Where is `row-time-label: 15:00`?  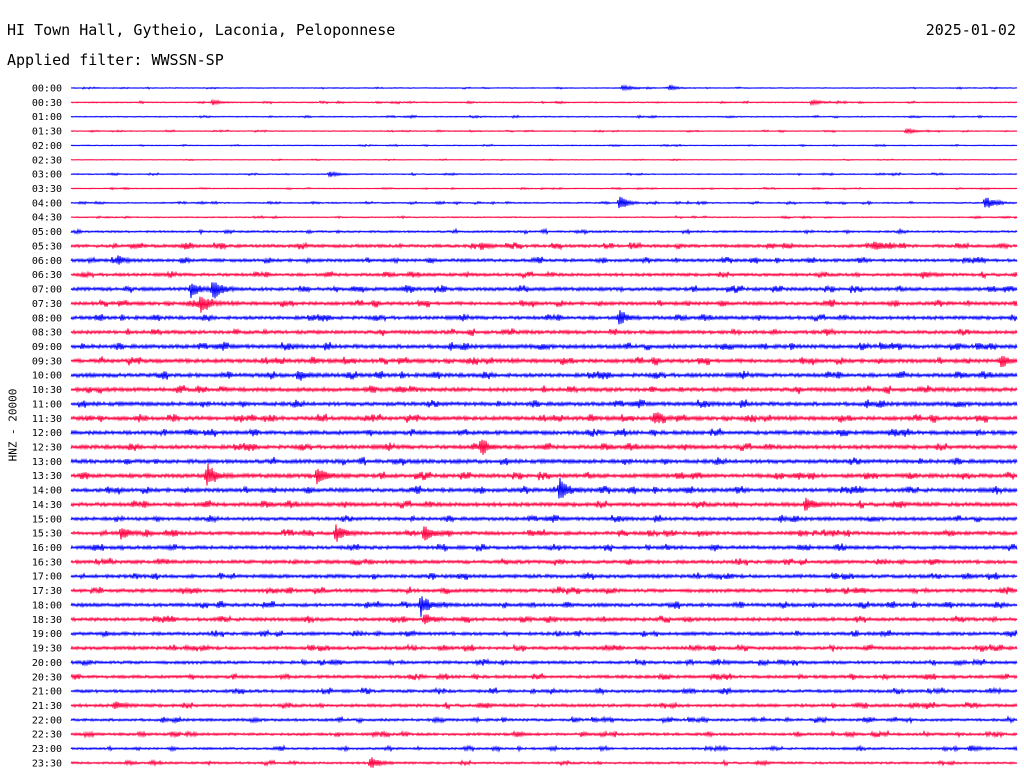
row-time-label: 15:00 is located at coordinates (47, 519).